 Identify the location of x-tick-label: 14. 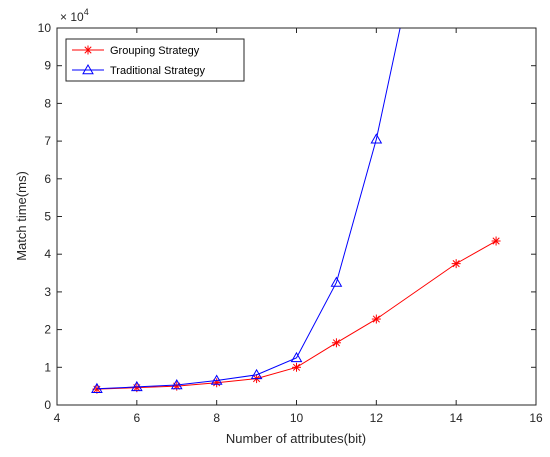
(456, 418).